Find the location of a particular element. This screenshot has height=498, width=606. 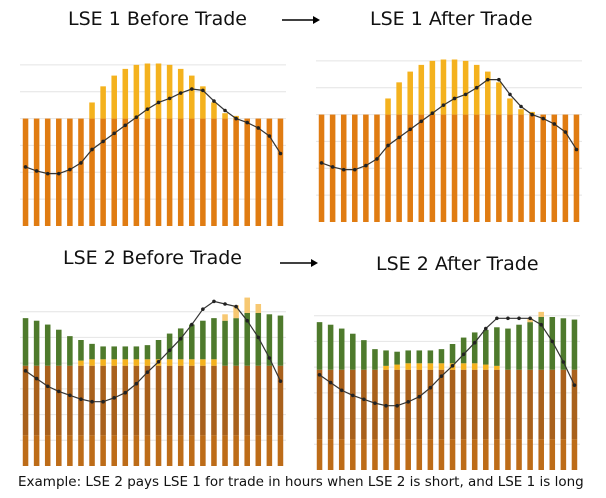

bar-segment-cap is located at coordinates (247, 305).